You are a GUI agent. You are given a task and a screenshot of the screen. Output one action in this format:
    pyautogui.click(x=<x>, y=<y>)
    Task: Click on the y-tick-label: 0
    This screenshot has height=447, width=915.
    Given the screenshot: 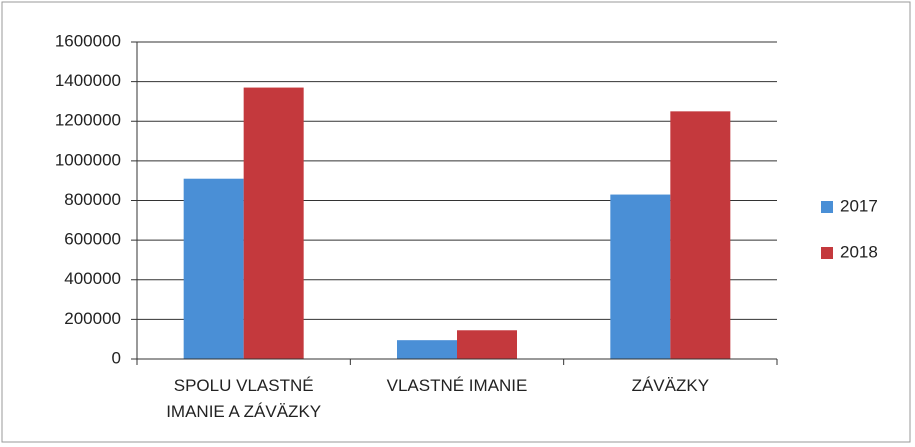 What is the action you would take?
    pyautogui.click(x=116, y=357)
    